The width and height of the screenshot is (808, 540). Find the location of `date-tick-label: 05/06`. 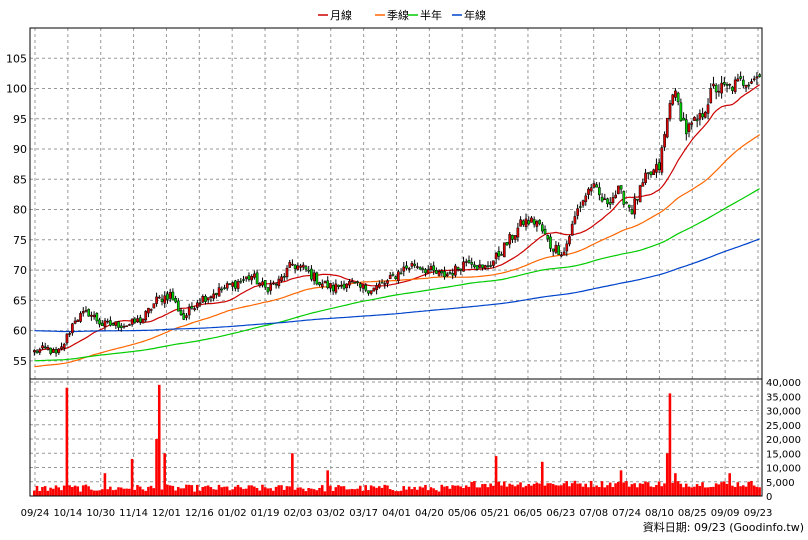

date-tick-label: 05/06 is located at coordinates (462, 513).